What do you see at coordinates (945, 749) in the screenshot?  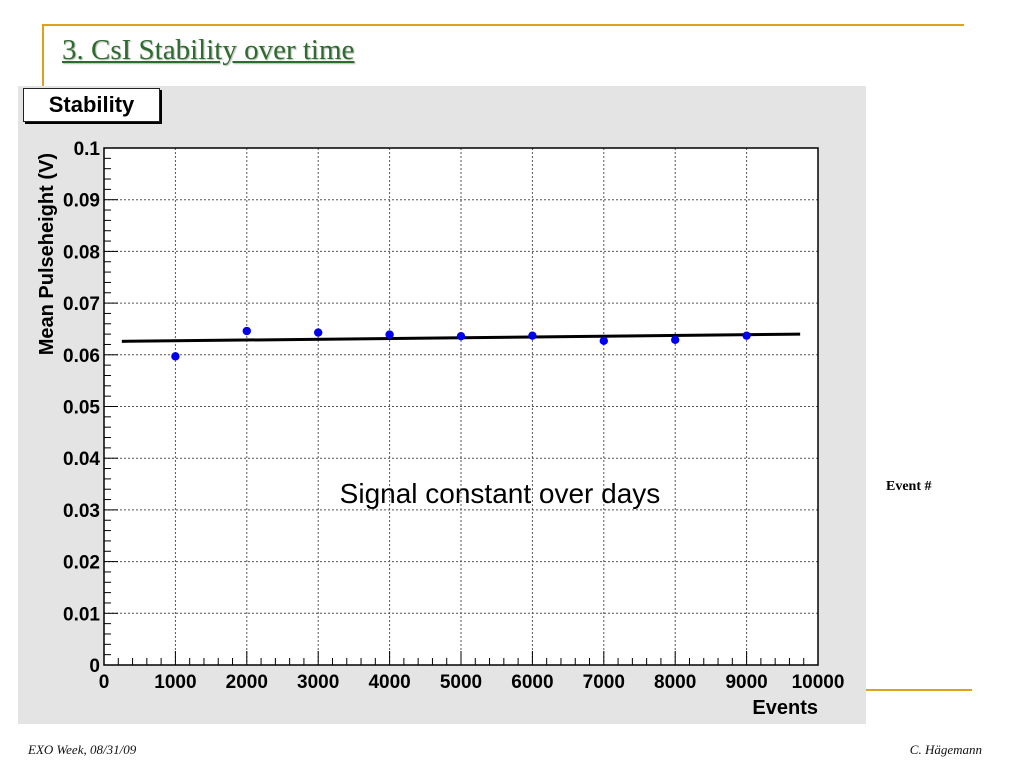 I see `footer-right: C. Hägemann` at bounding box center [945, 749].